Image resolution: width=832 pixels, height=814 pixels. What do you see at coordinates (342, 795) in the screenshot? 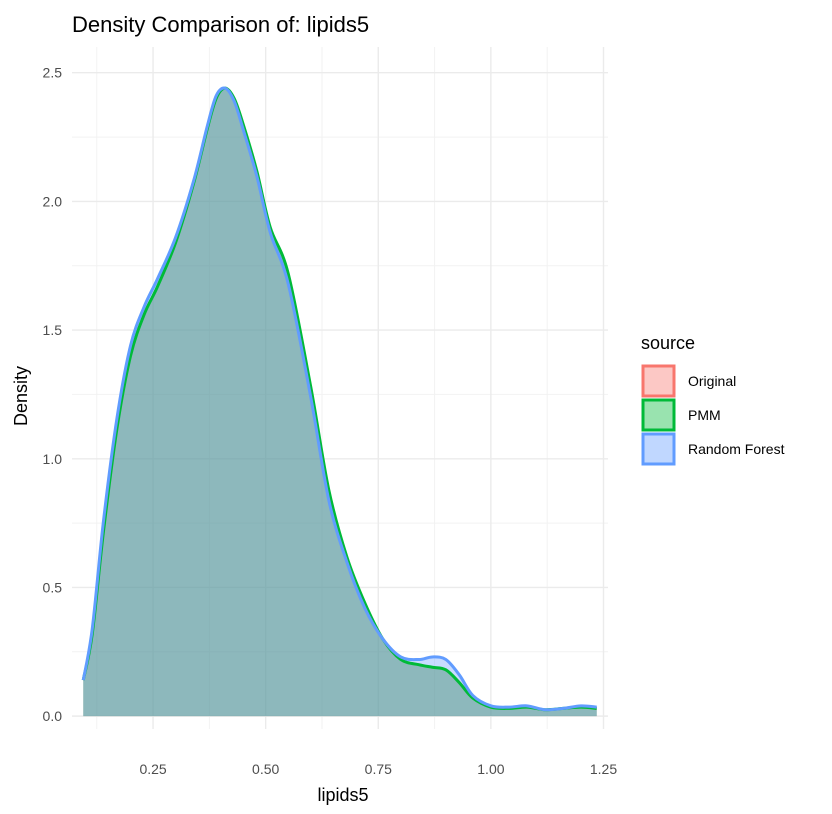
I see `x-axis-title: lipids5` at bounding box center [342, 795].